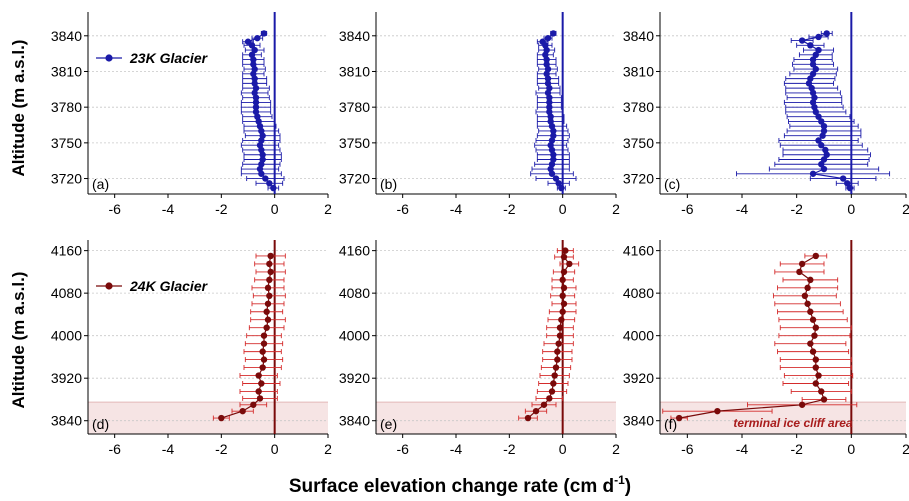  Describe the element at coordinates (100, 184) in the screenshot. I see `panel-tag: (a)` at that location.